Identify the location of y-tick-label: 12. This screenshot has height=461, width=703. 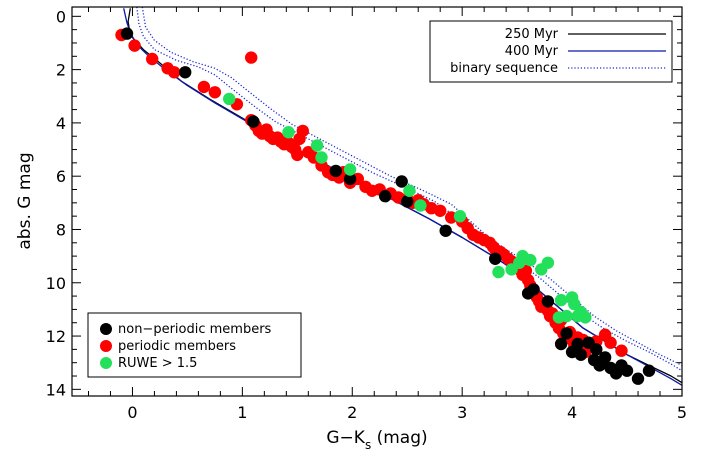
(56, 336).